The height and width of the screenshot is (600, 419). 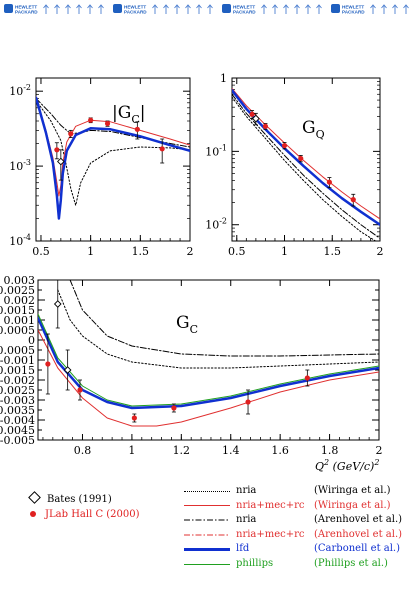 I want to click on legend-nria-wiringa: nria (Wiringa et al.), so click(x=293, y=491).